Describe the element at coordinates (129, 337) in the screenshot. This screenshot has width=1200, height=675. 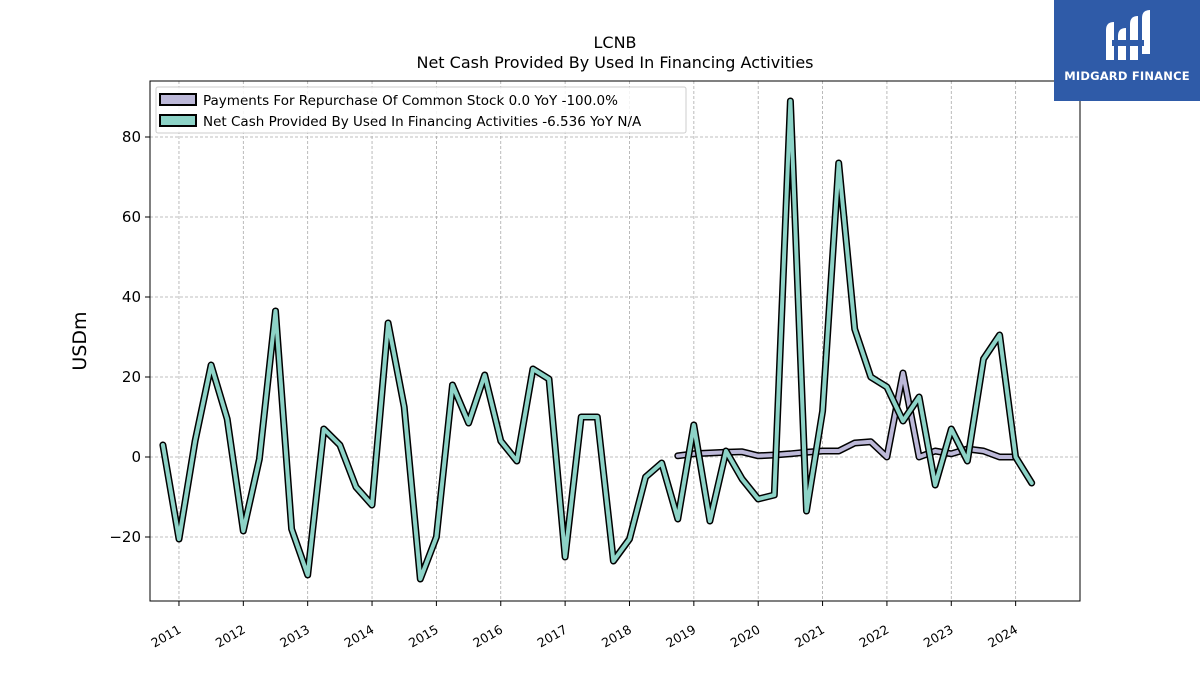
I see `y-axis: −20 0 20 40 60 80` at that location.